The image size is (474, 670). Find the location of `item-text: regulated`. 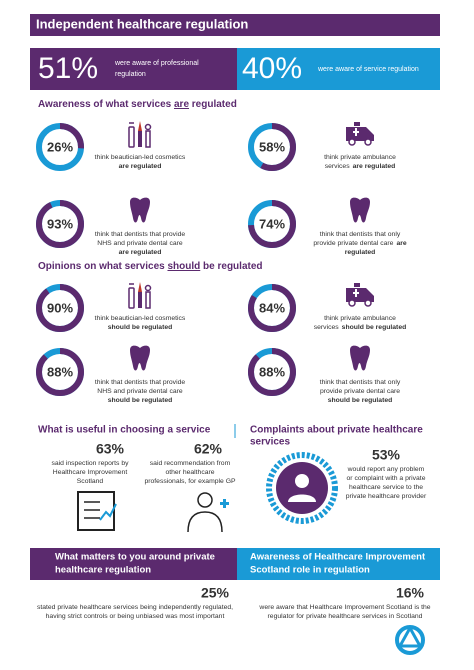

item-text: regulated is located at coordinates (360, 252).